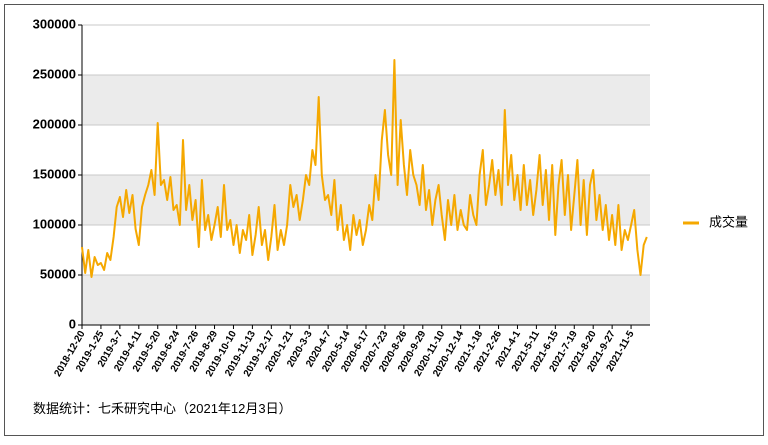 The height and width of the screenshot is (445, 768). I want to click on y-tick-label: 0, so click(72, 323).